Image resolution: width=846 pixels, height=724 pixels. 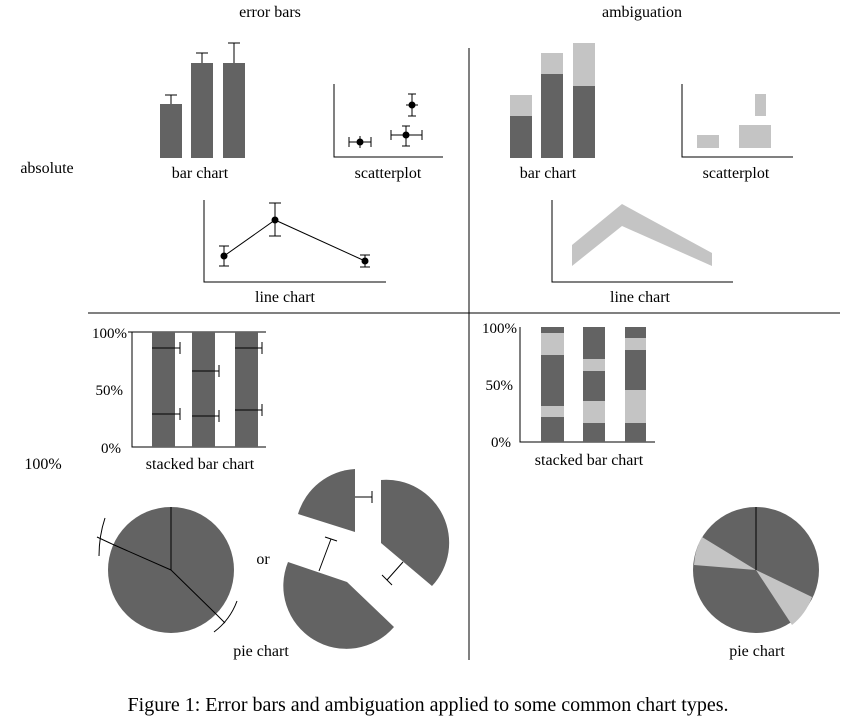 What do you see at coordinates (200, 173) in the screenshot?
I see `label-bar-chart-eb: bar chart` at bounding box center [200, 173].